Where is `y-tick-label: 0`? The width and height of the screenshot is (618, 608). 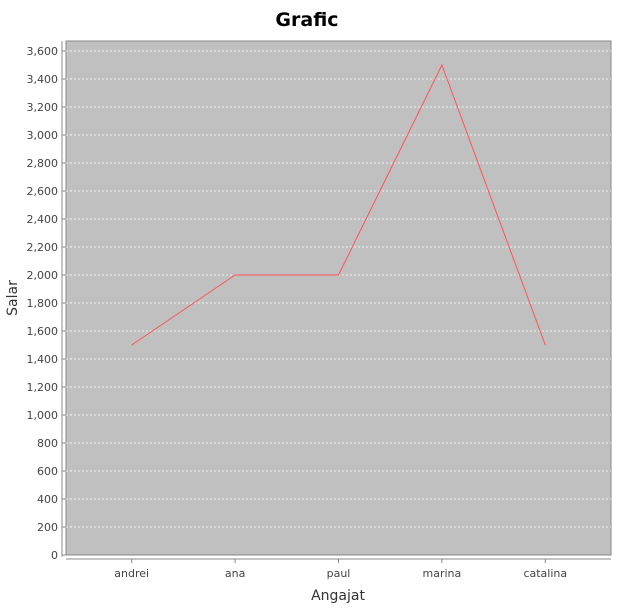 y-tick-label: 0 is located at coordinates (54, 555).